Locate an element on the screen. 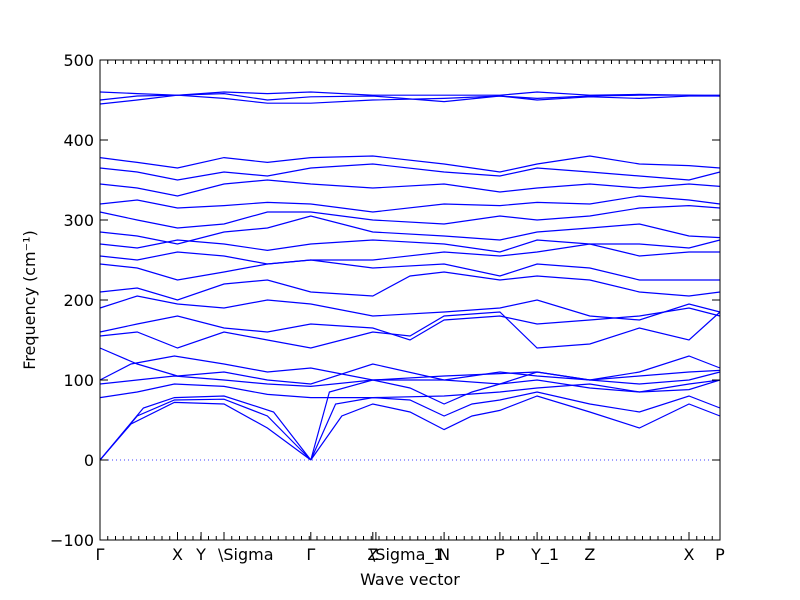  x-tick-label: \Sigma_1 is located at coordinates (407, 555).